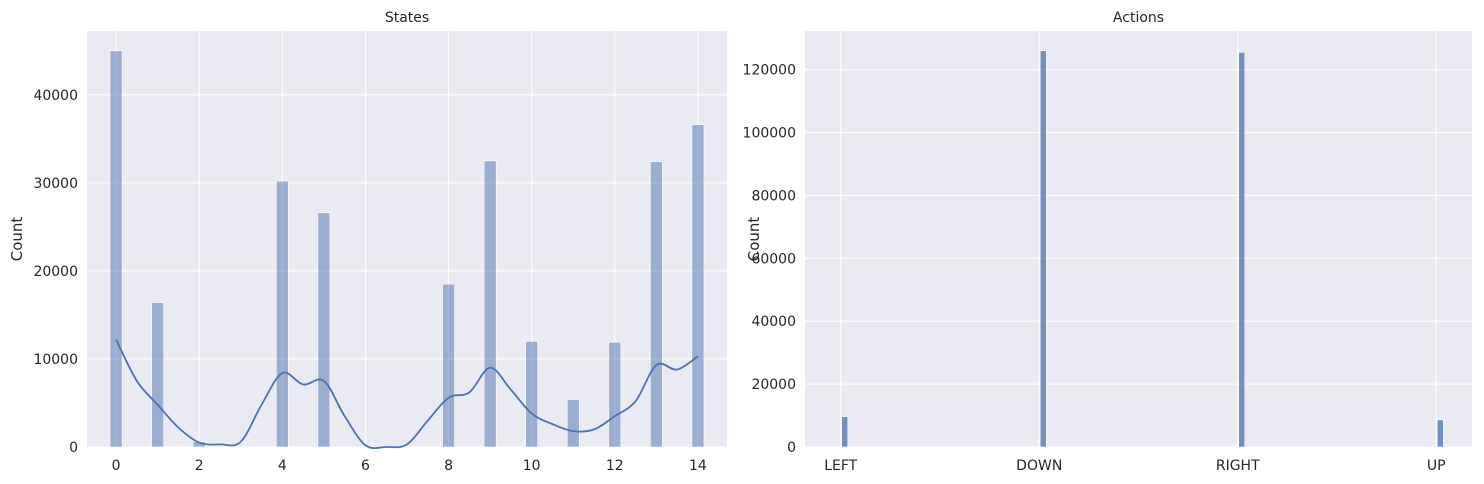 The image size is (1484, 484). Describe the element at coordinates (55, 272) in the screenshot. I see `states-ytick-label: 20000` at that location.